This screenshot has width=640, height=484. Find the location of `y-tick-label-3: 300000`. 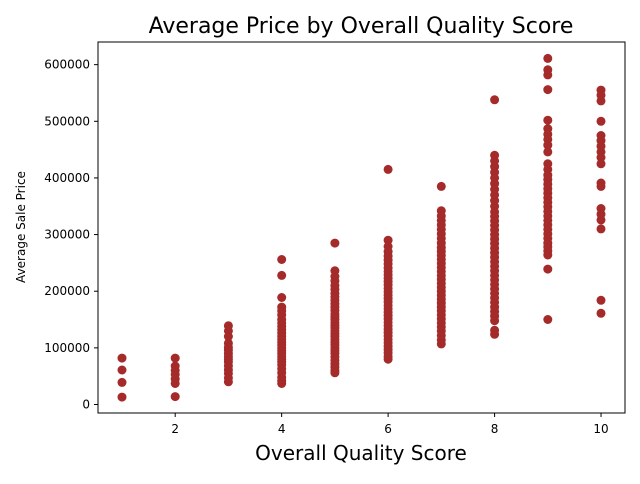

y-tick-label-3: 300000 is located at coordinates (67, 235).